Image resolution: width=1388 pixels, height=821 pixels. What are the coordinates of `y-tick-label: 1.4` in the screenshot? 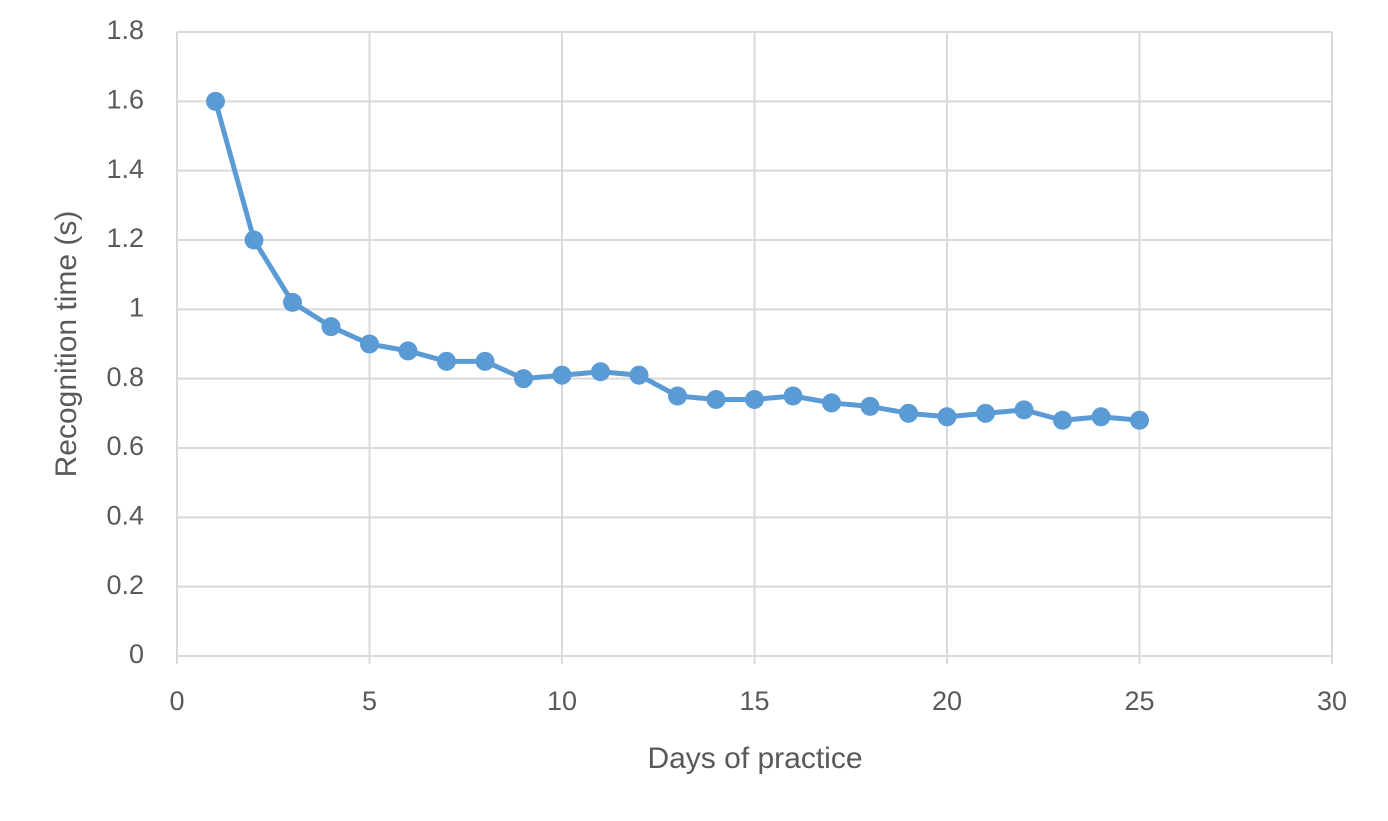 It's located at (125, 169).